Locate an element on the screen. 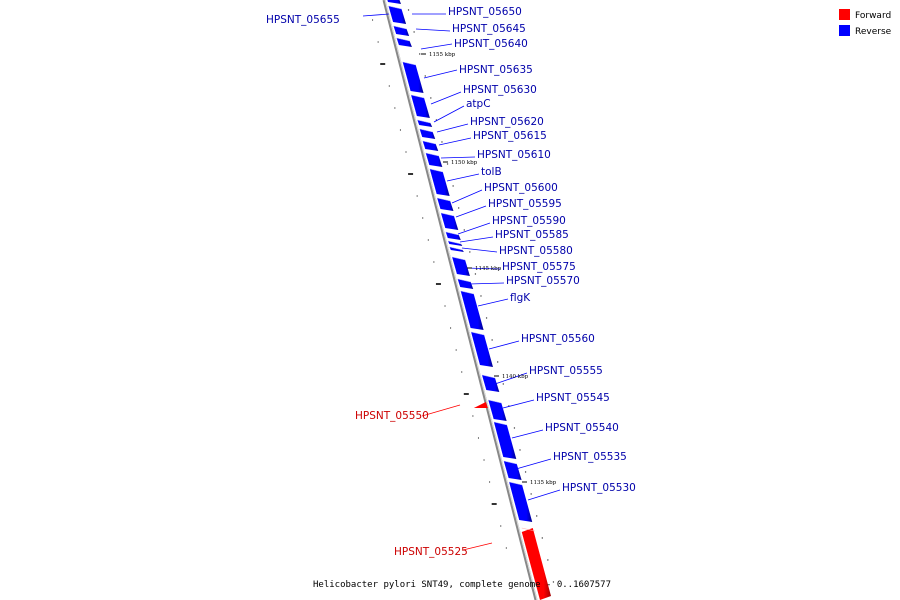  gene-tolb-edge is located at coordinates (436, 170).